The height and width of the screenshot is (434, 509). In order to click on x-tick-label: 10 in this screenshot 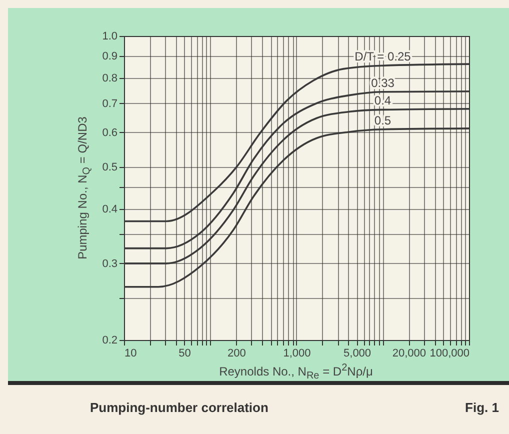, I will do `click(130, 354)`.